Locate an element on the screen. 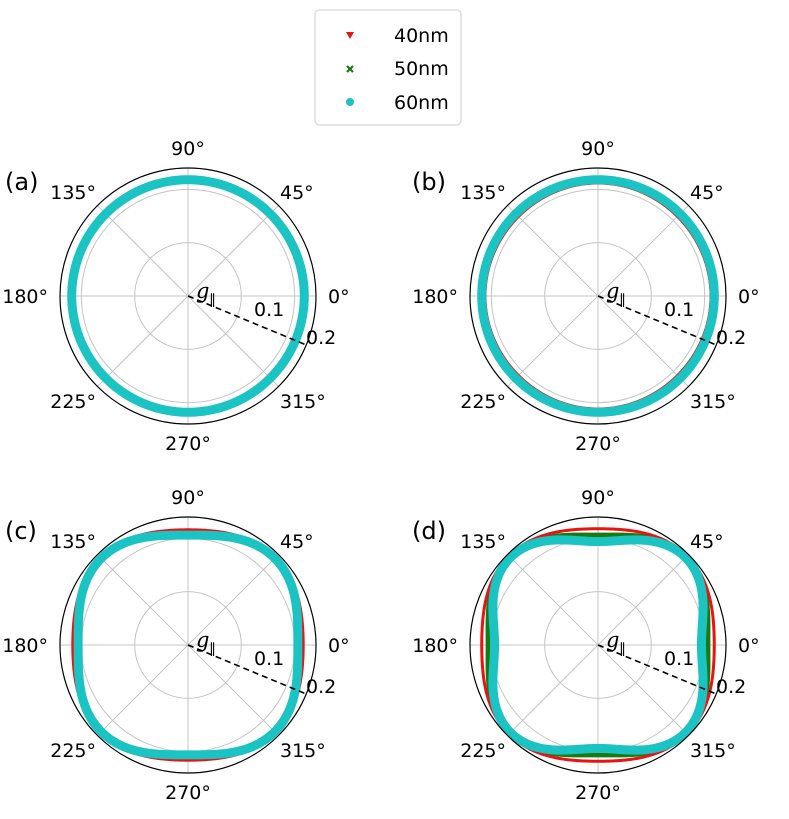 The image size is (789, 819). panel-label: (d) is located at coordinates (429, 531).